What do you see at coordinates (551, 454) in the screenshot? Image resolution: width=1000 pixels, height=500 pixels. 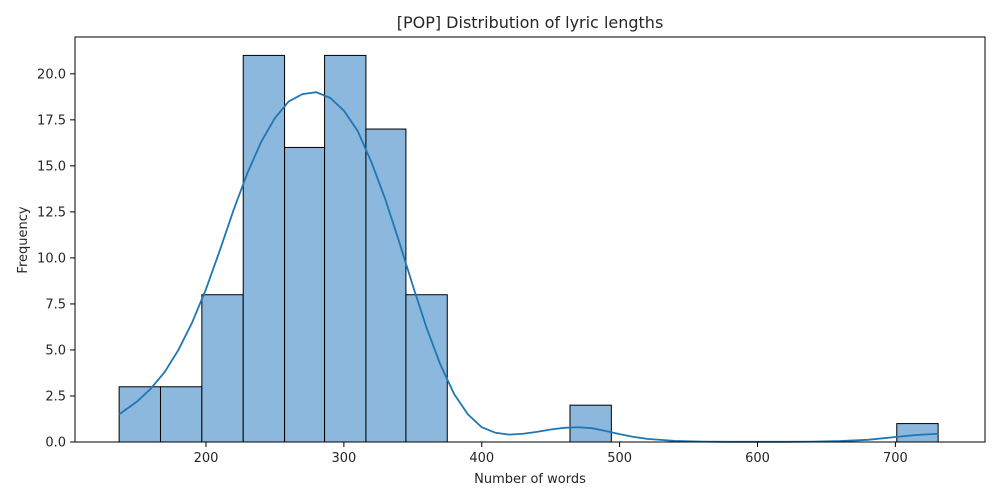 I see `x-axis-ticks: 200 300 400 500 600 700` at bounding box center [551, 454].